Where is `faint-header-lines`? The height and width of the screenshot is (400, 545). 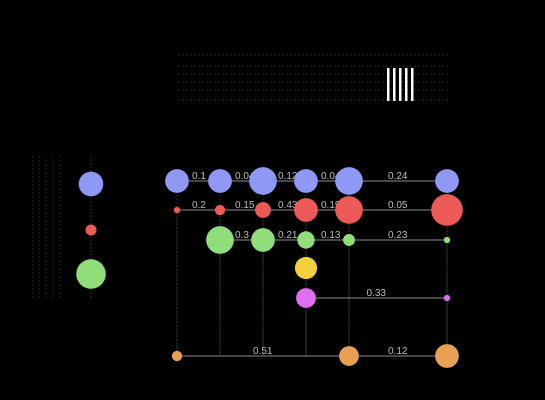
faint-header-lines is located at coordinates (313, 77).